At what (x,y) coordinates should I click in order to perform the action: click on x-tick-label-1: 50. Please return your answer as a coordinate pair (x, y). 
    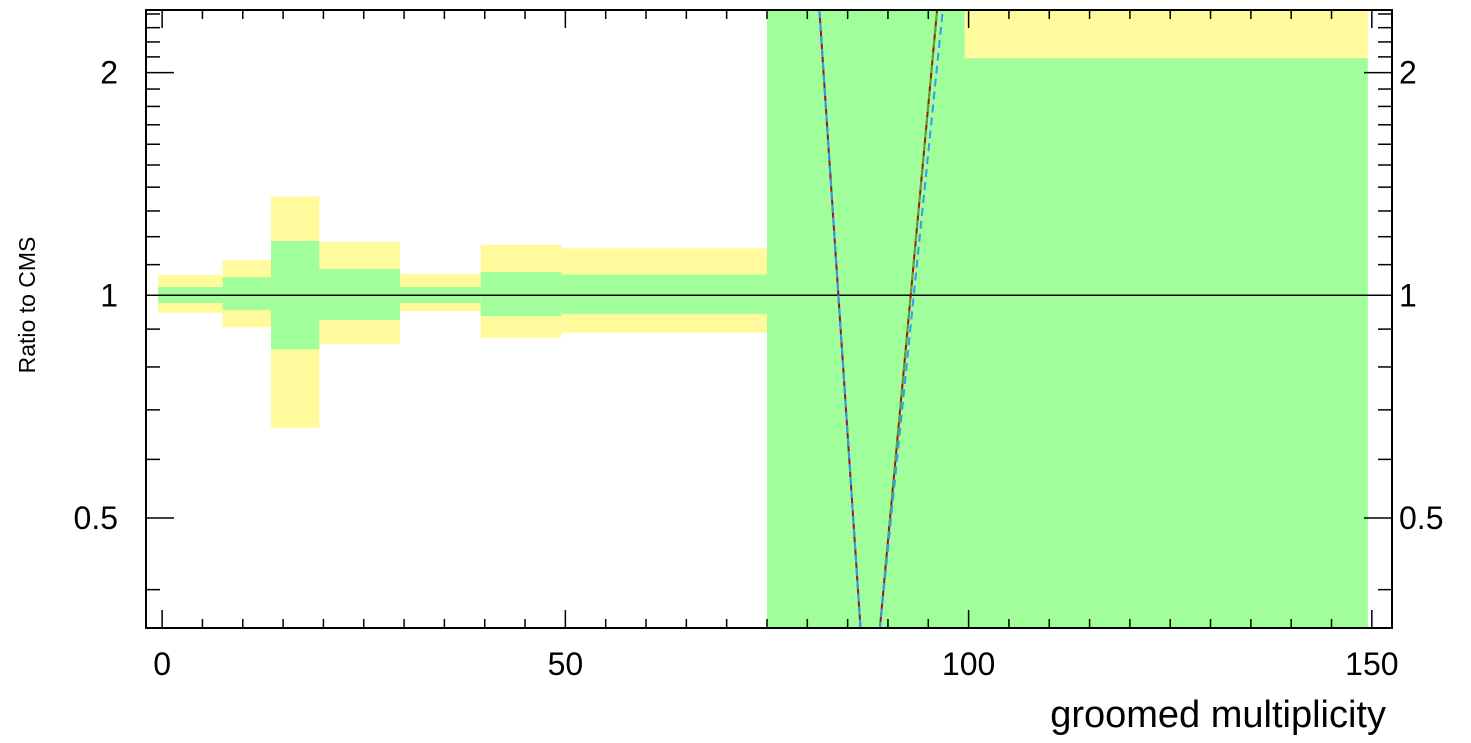
    Looking at the image, I should click on (566, 664).